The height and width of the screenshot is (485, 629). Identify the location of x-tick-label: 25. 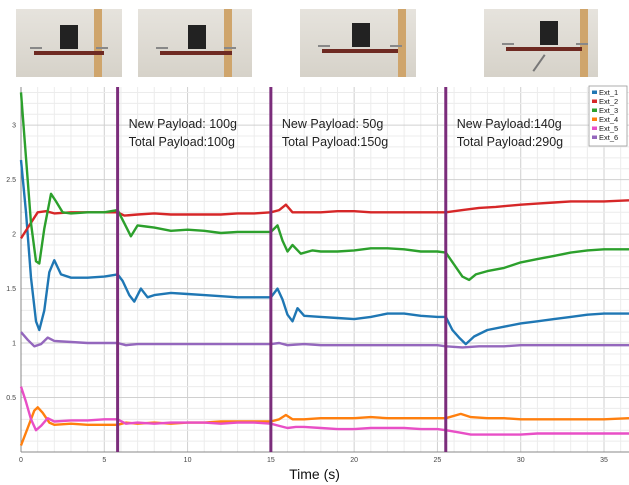
(438, 459).